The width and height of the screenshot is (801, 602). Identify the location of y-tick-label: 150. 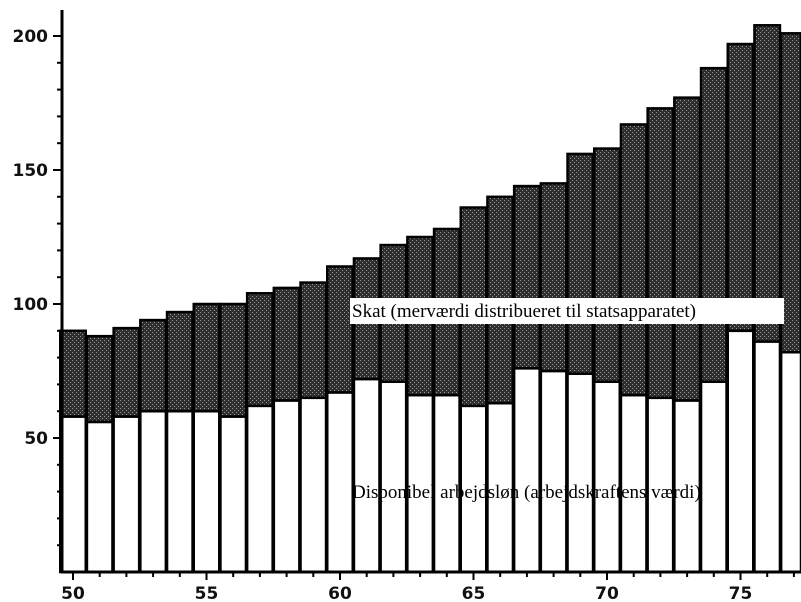
(31, 171).